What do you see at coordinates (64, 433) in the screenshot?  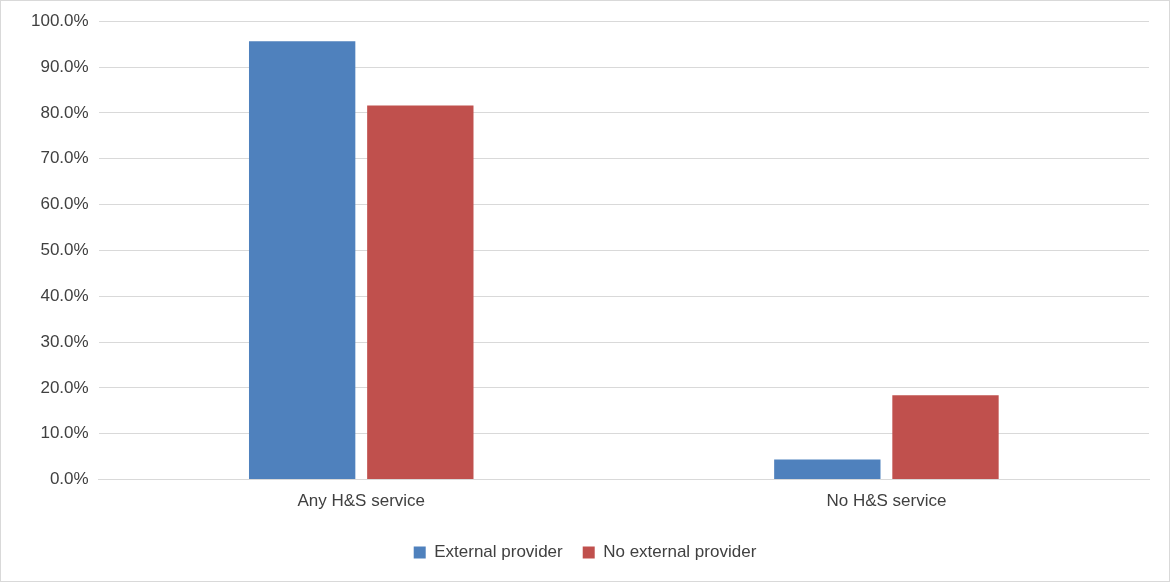 I see `y-tick-label: 10.0%` at bounding box center [64, 433].